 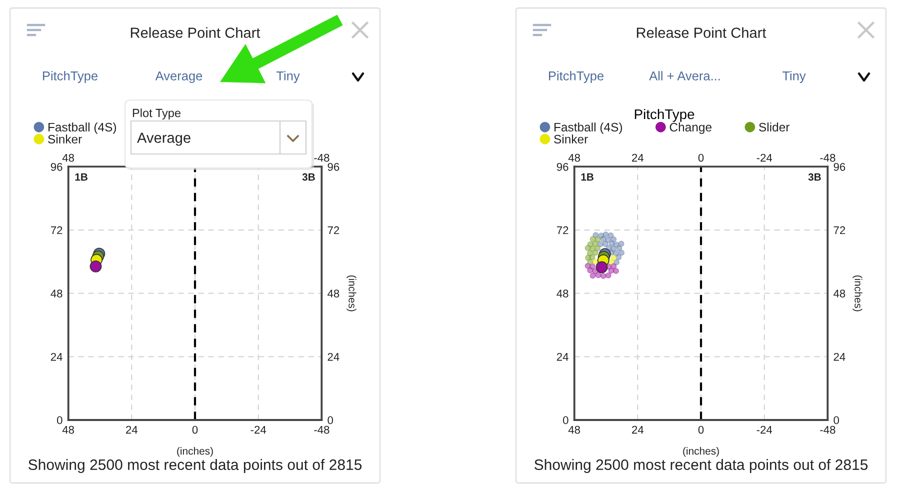 What do you see at coordinates (156, 114) in the screenshot?
I see `text: Plot Type` at bounding box center [156, 114].